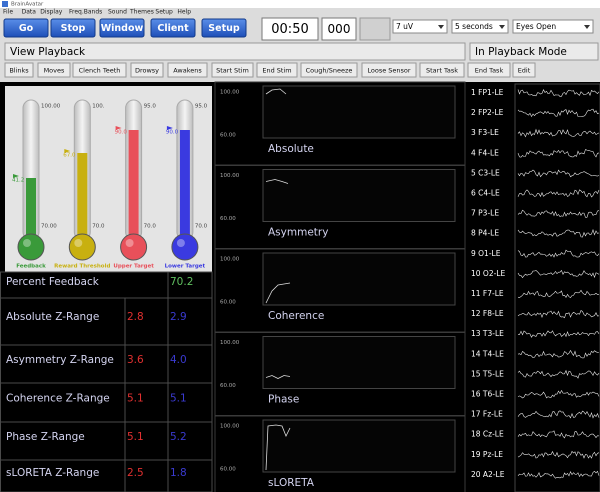 The width and height of the screenshot is (600, 492). What do you see at coordinates (485, 172) in the screenshot?
I see `channel-label: 5 C3-LE` at bounding box center [485, 172].